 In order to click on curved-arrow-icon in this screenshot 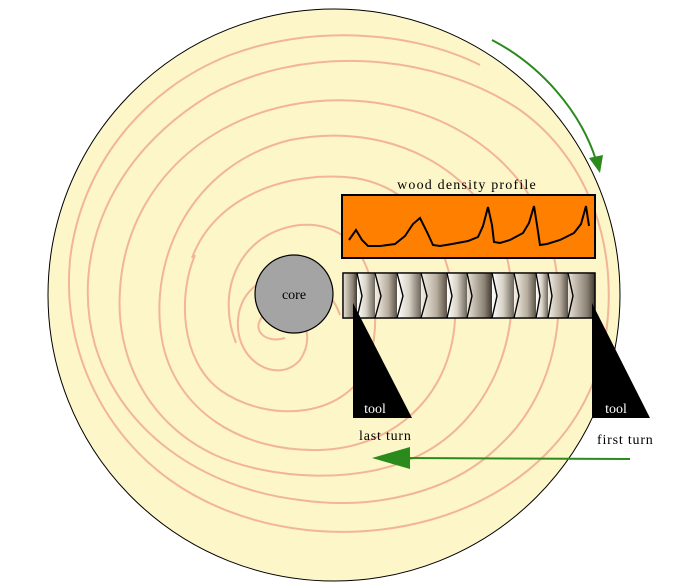, I will do `click(544, 100)`.